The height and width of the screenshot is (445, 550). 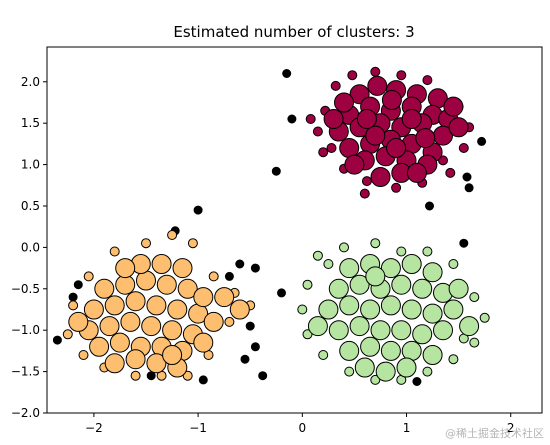 What do you see at coordinates (407, 428) in the screenshot?
I see `x-tick-label: 1` at bounding box center [407, 428].